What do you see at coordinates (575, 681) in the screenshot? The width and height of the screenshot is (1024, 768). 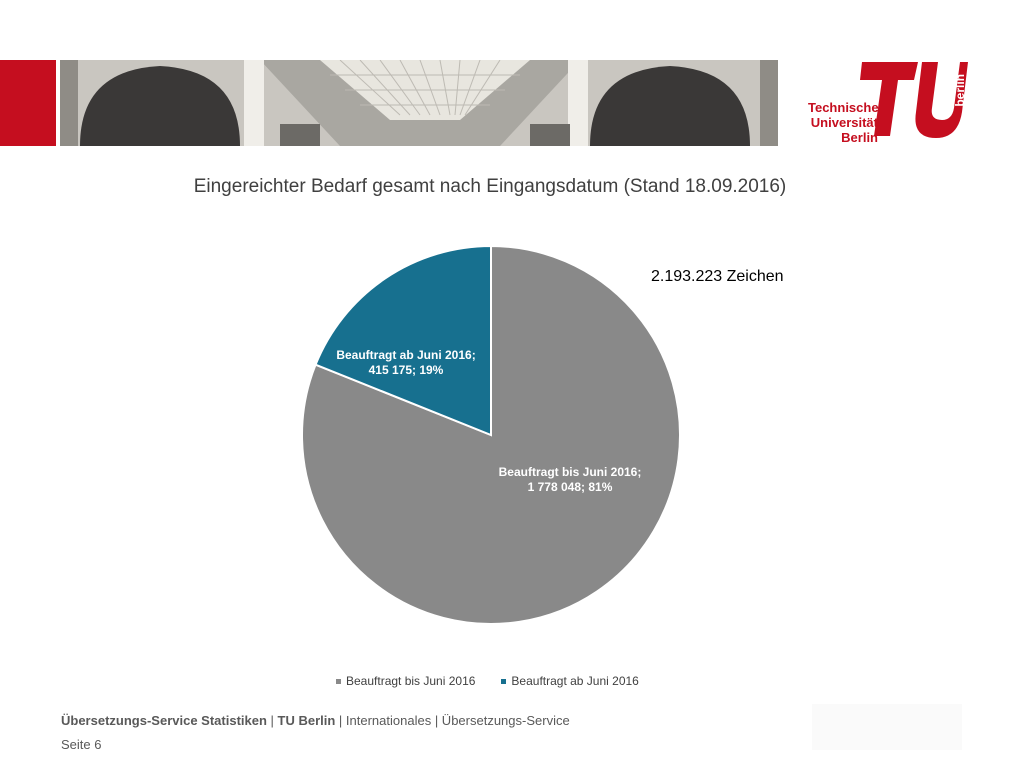 I see `legend-label-ab-juni: Beauftragt ab Juni 2016` at bounding box center [575, 681].